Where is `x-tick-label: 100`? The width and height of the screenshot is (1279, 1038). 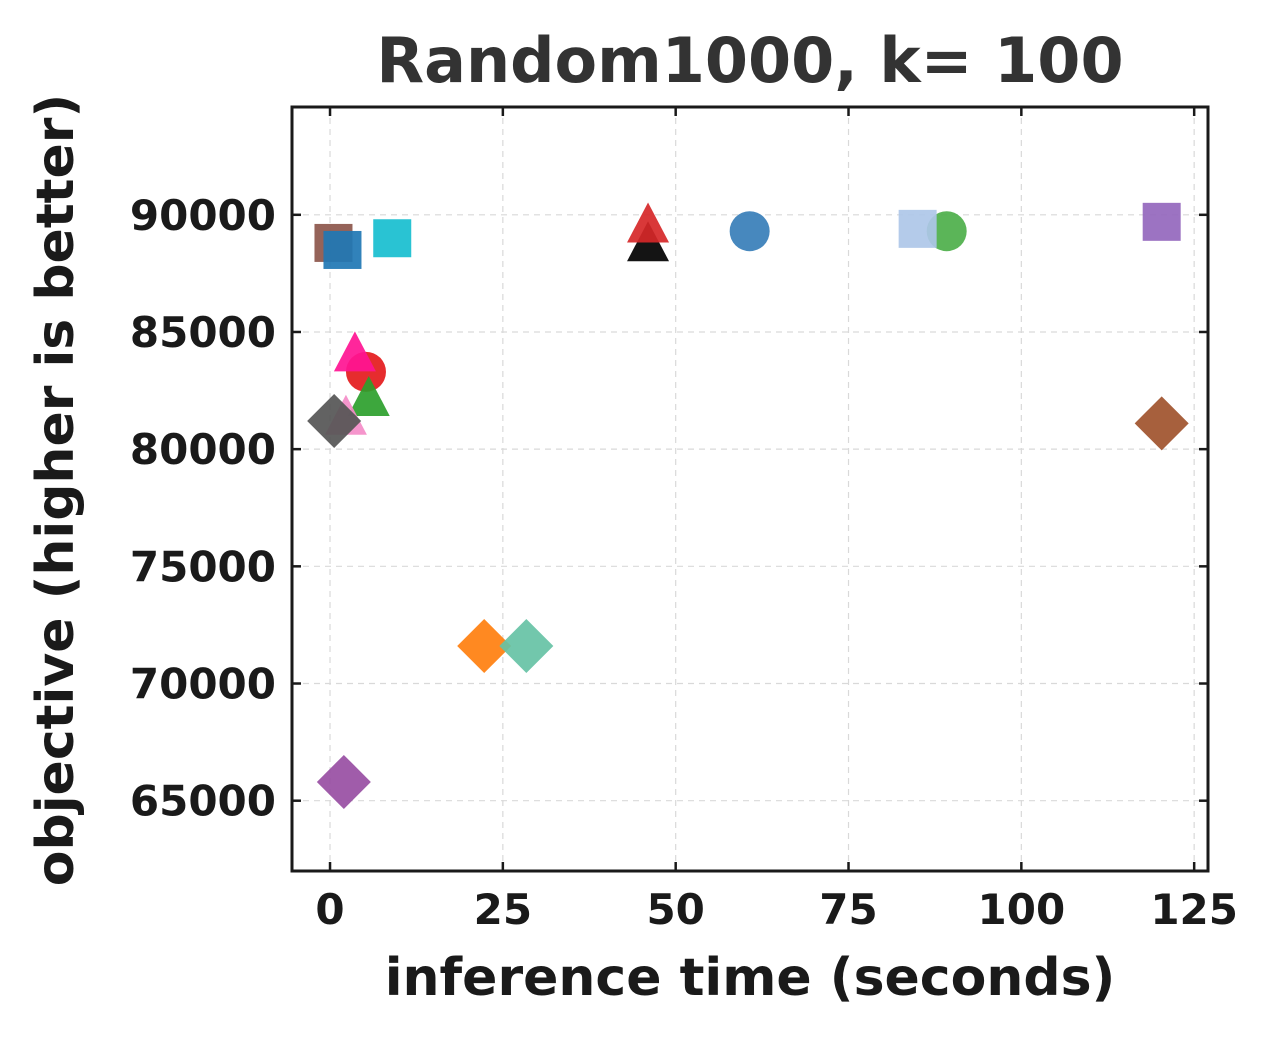 x-tick-label: 100 is located at coordinates (1022, 909).